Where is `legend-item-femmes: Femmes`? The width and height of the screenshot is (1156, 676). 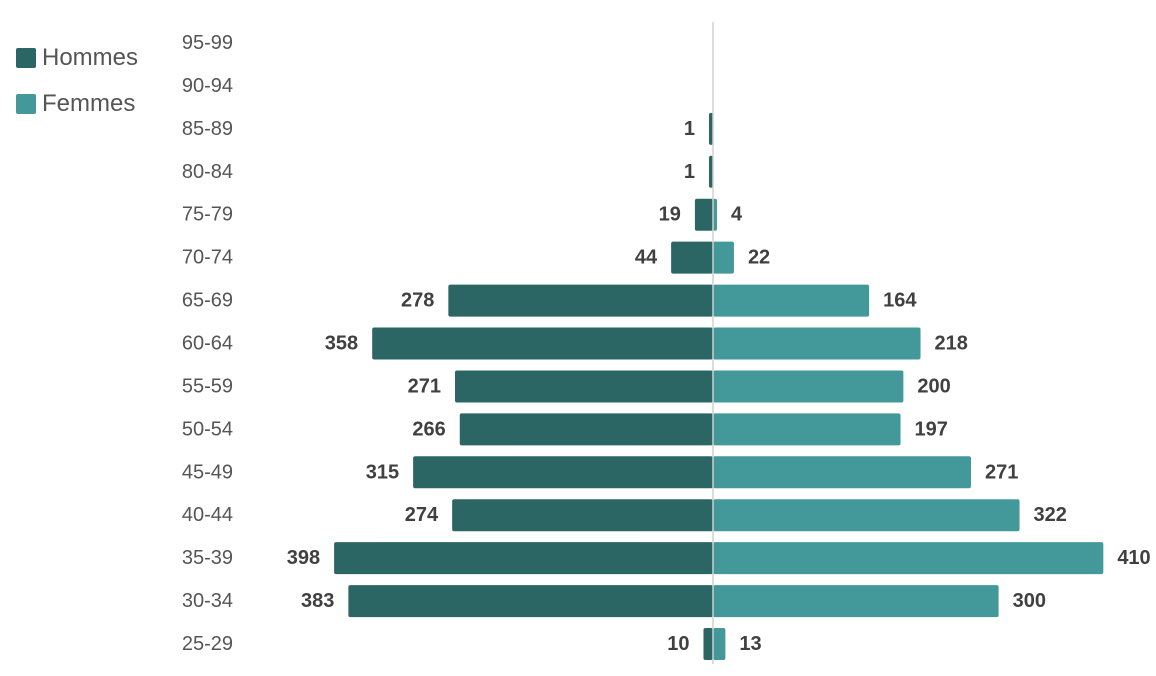 legend-item-femmes: Femmes is located at coordinates (77, 104).